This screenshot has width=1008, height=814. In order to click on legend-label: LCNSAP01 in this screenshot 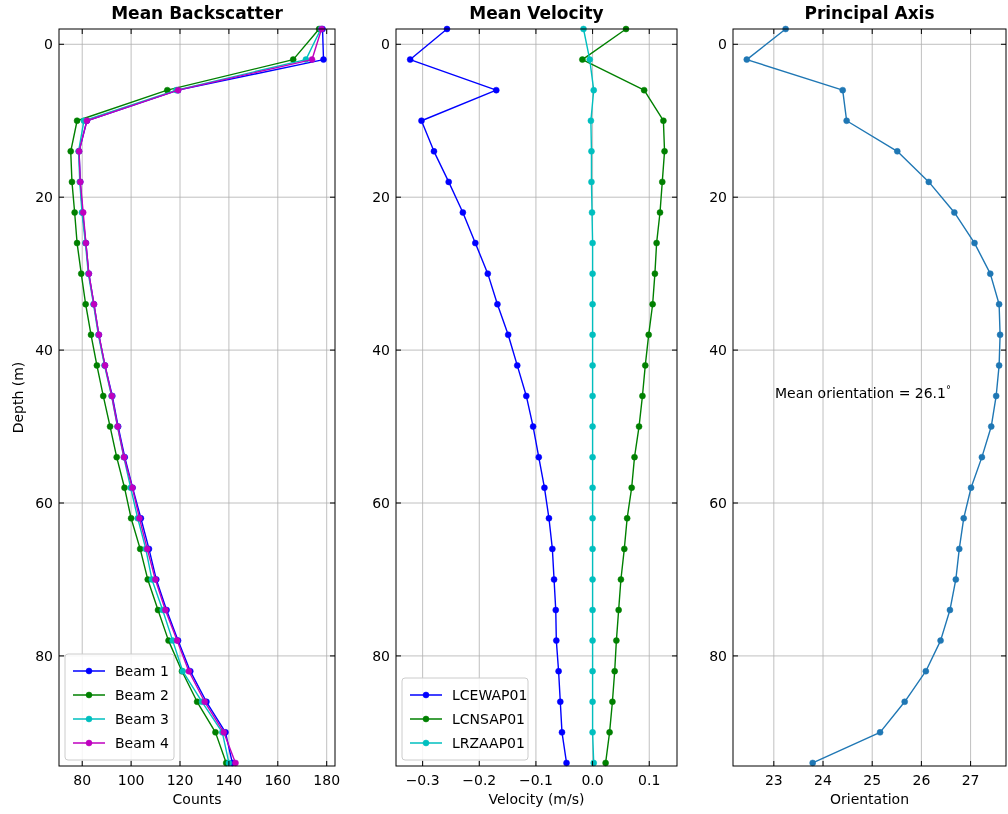, I will do `click(489, 719)`.